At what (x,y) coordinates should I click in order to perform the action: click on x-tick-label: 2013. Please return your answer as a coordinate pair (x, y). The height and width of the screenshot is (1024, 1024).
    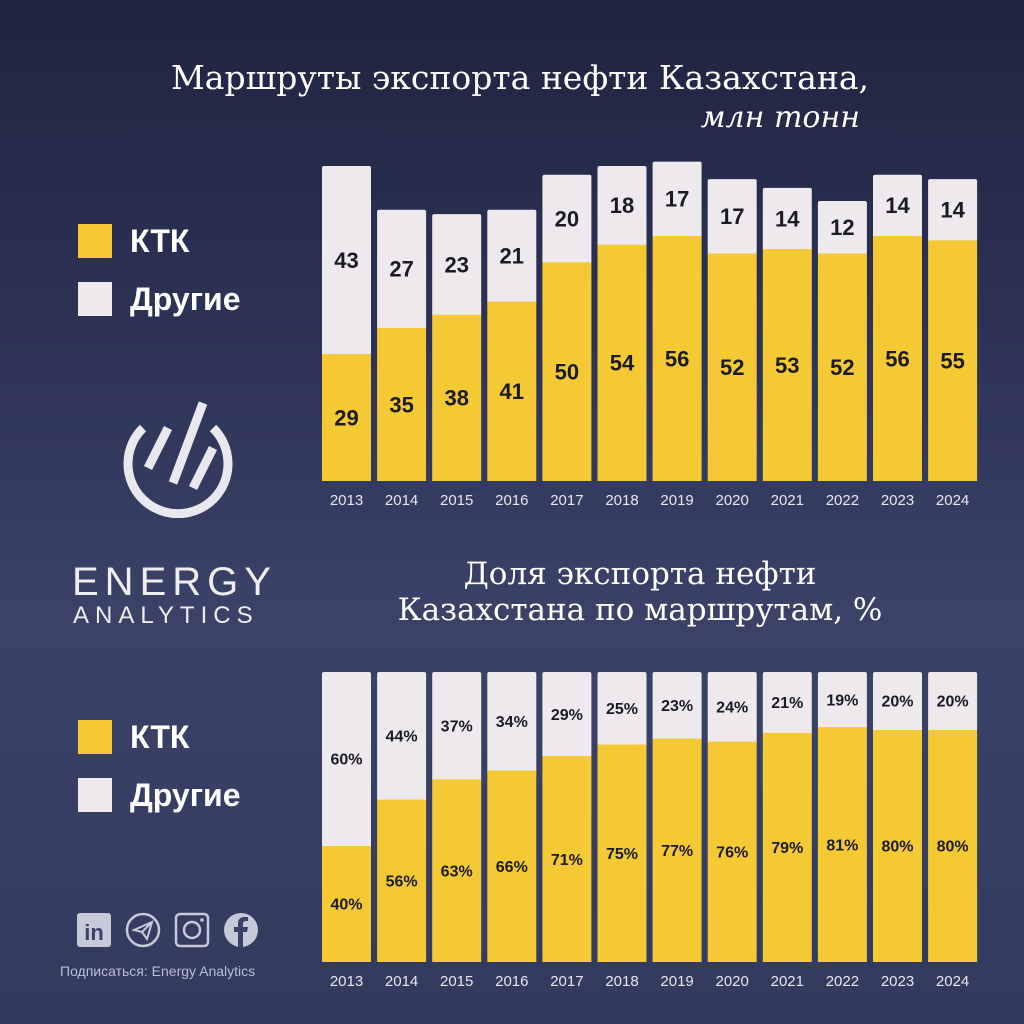
    Looking at the image, I should click on (346, 500).